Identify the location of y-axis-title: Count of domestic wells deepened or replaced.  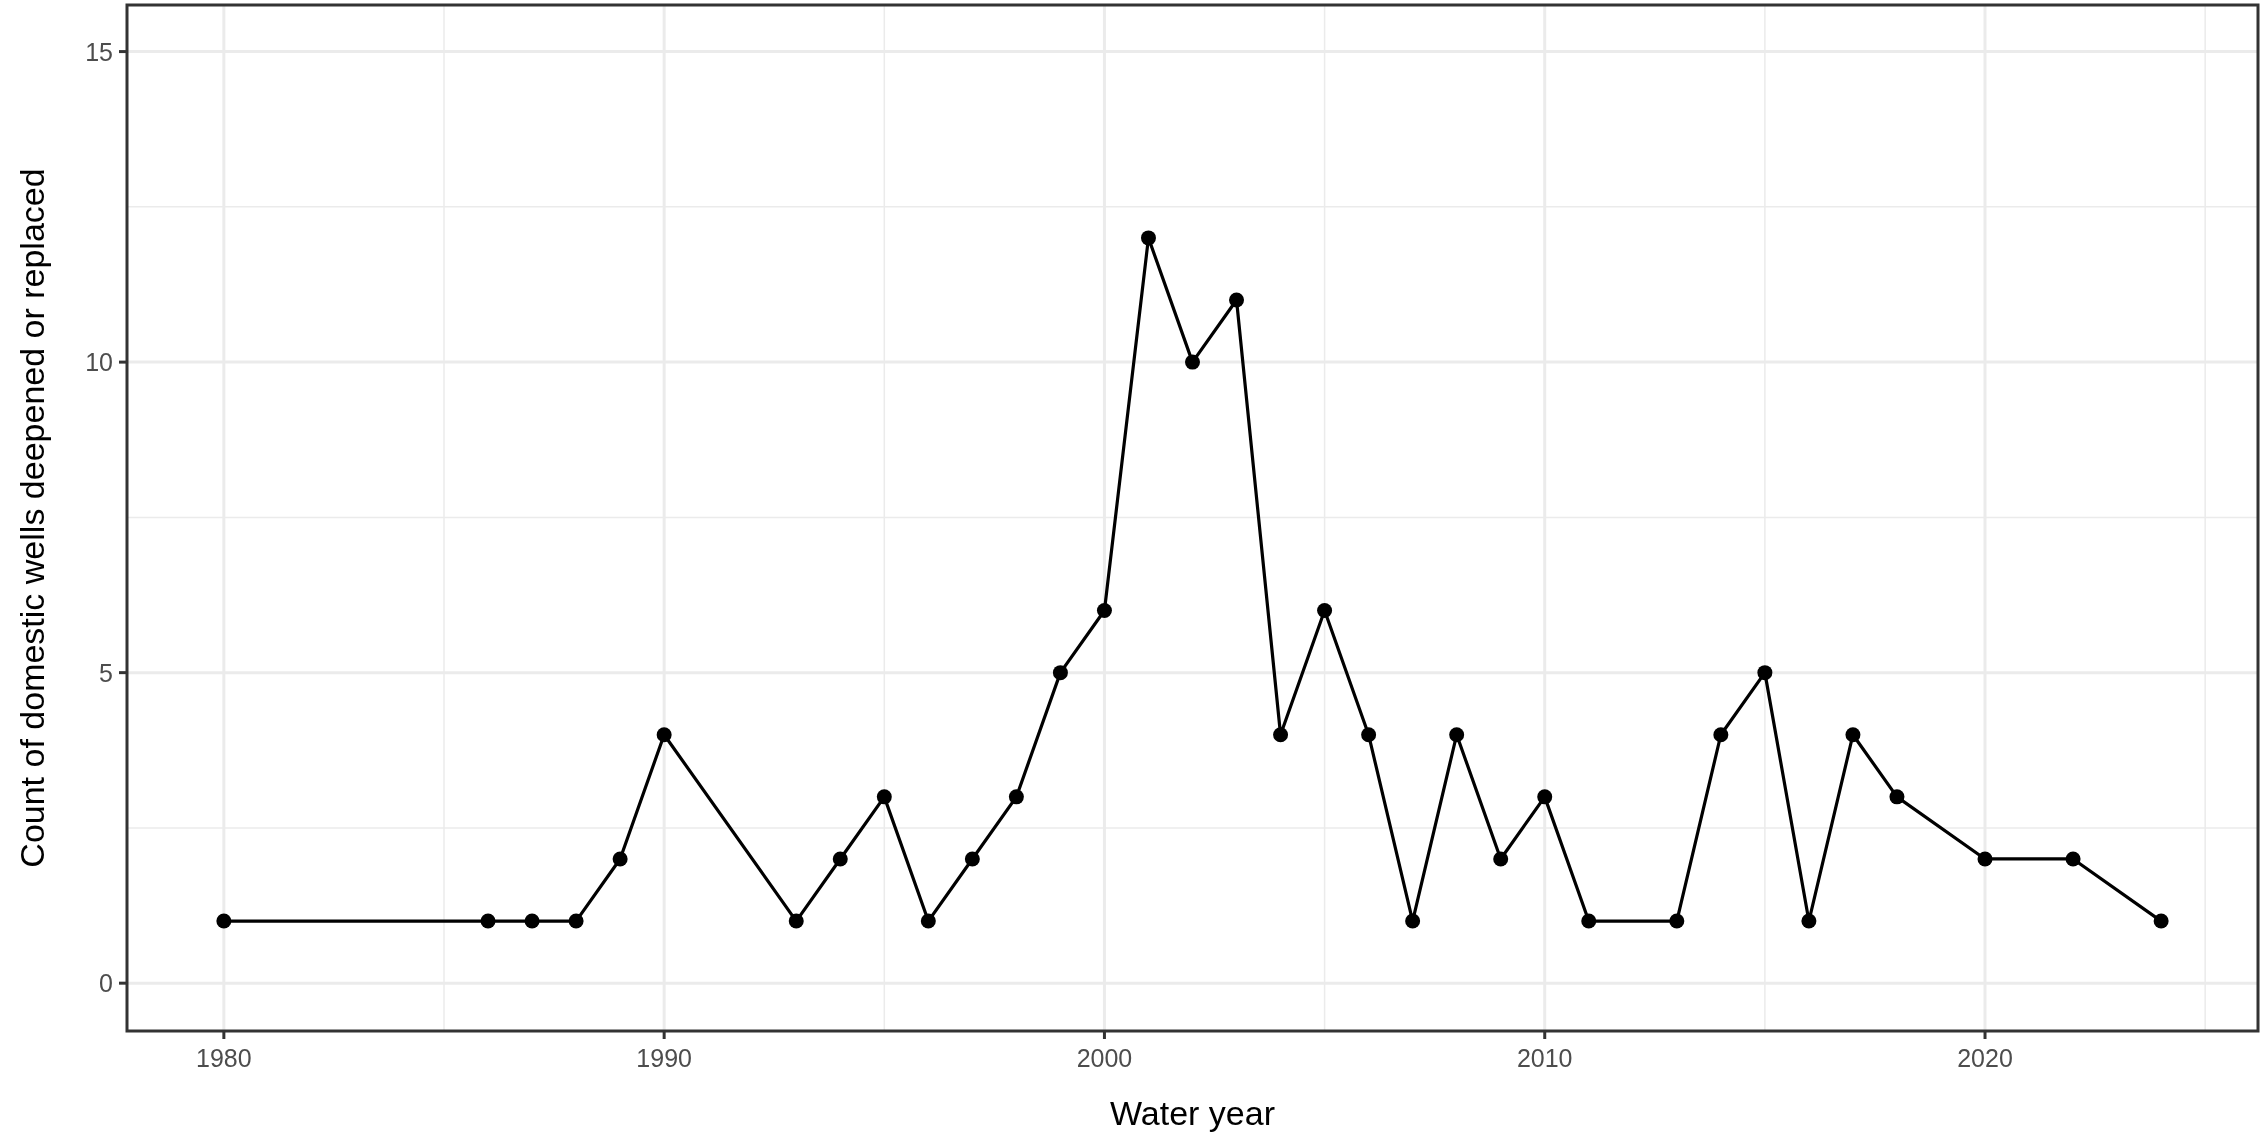
(32, 518).